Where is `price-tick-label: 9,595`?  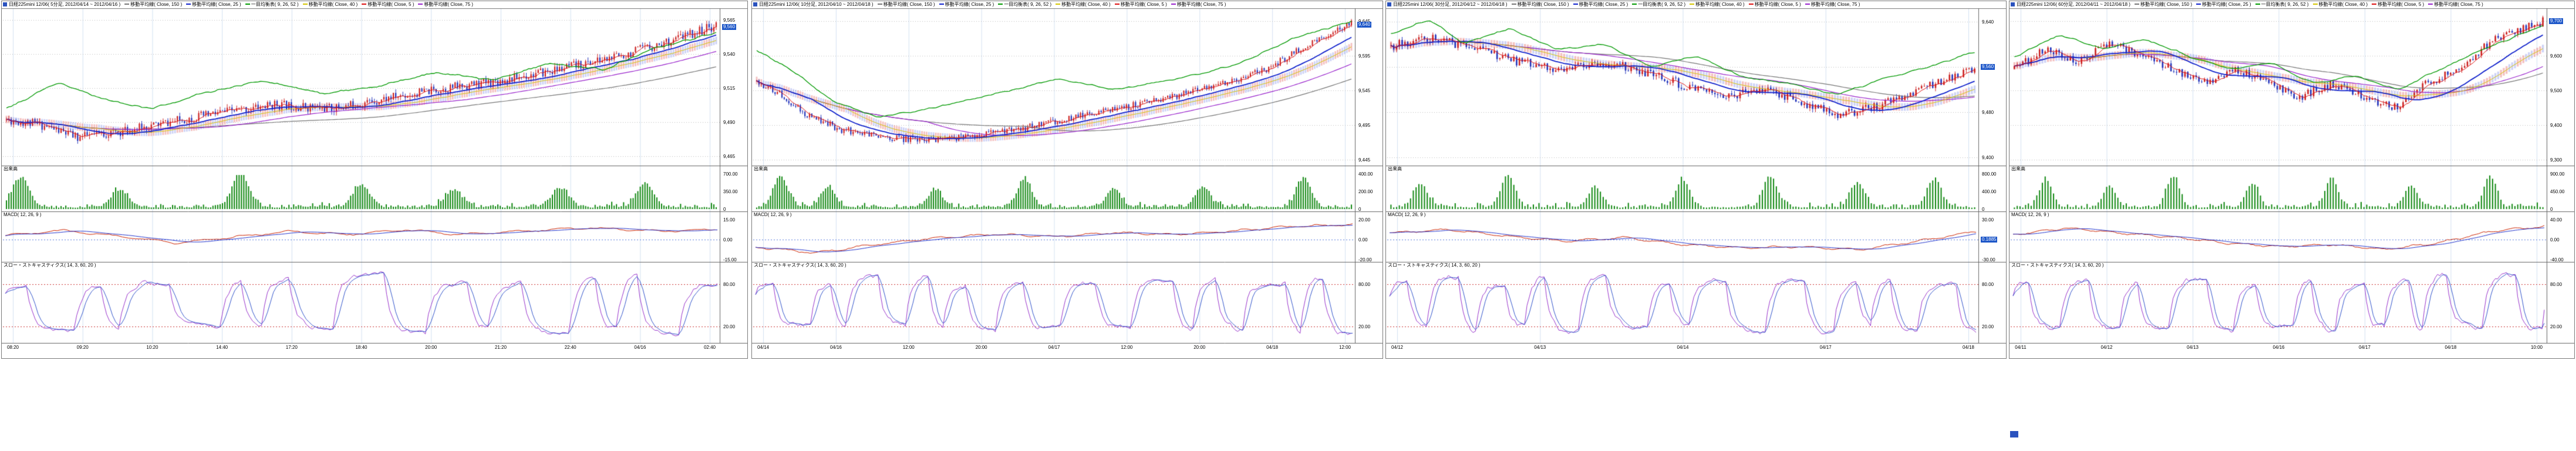 price-tick-label: 9,595 is located at coordinates (1364, 56).